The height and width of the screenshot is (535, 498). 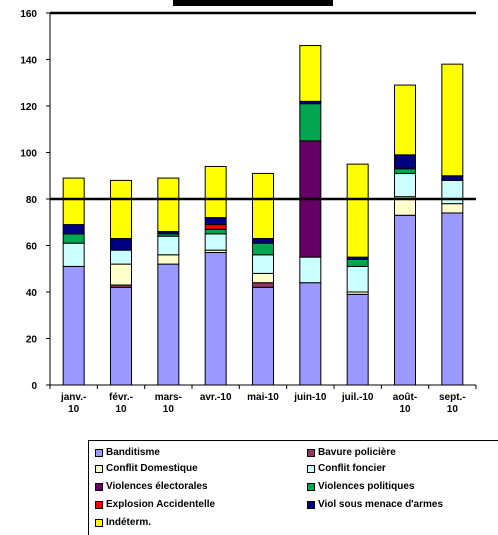 What do you see at coordinates (216, 397) in the screenshot?
I see `x-tick-label: avr.-10` at bounding box center [216, 397].